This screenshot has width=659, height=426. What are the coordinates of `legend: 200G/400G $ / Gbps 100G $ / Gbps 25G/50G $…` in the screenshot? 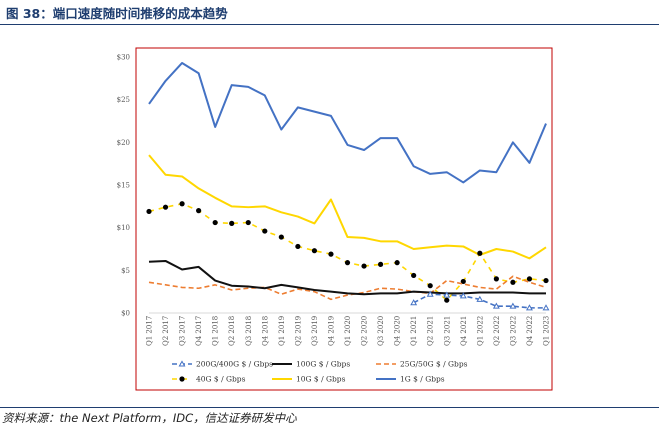 It's located at (320, 372).